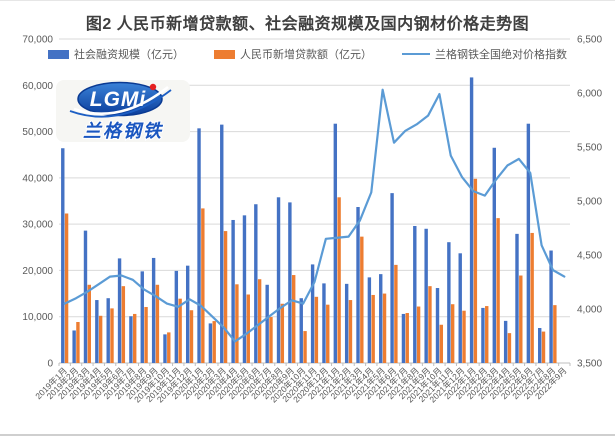 The height and width of the screenshot is (436, 615). Describe the element at coordinates (153, 87) in the screenshot. I see `logo-dot-icon` at that location.